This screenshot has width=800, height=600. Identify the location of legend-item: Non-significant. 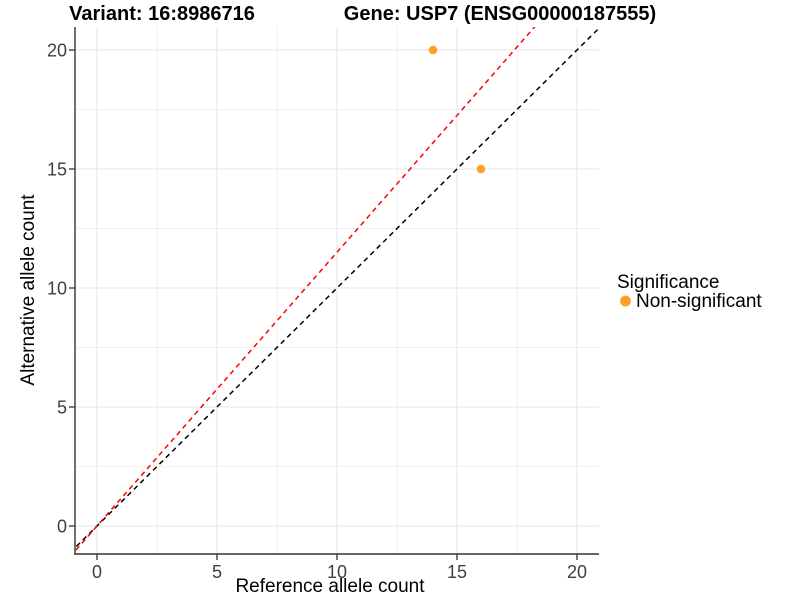
(691, 301).